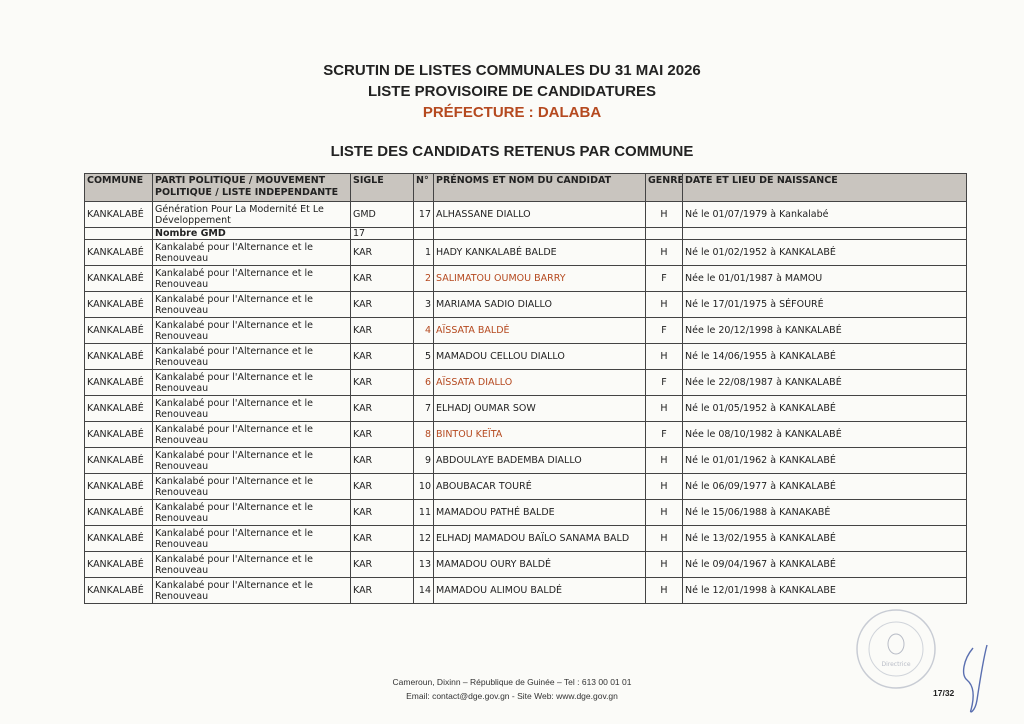 This screenshot has width=1024, height=724. Describe the element at coordinates (539, 590) in the screenshot. I see `cell-nom: MAMADOU ALIMOU BALDÉ` at that location.